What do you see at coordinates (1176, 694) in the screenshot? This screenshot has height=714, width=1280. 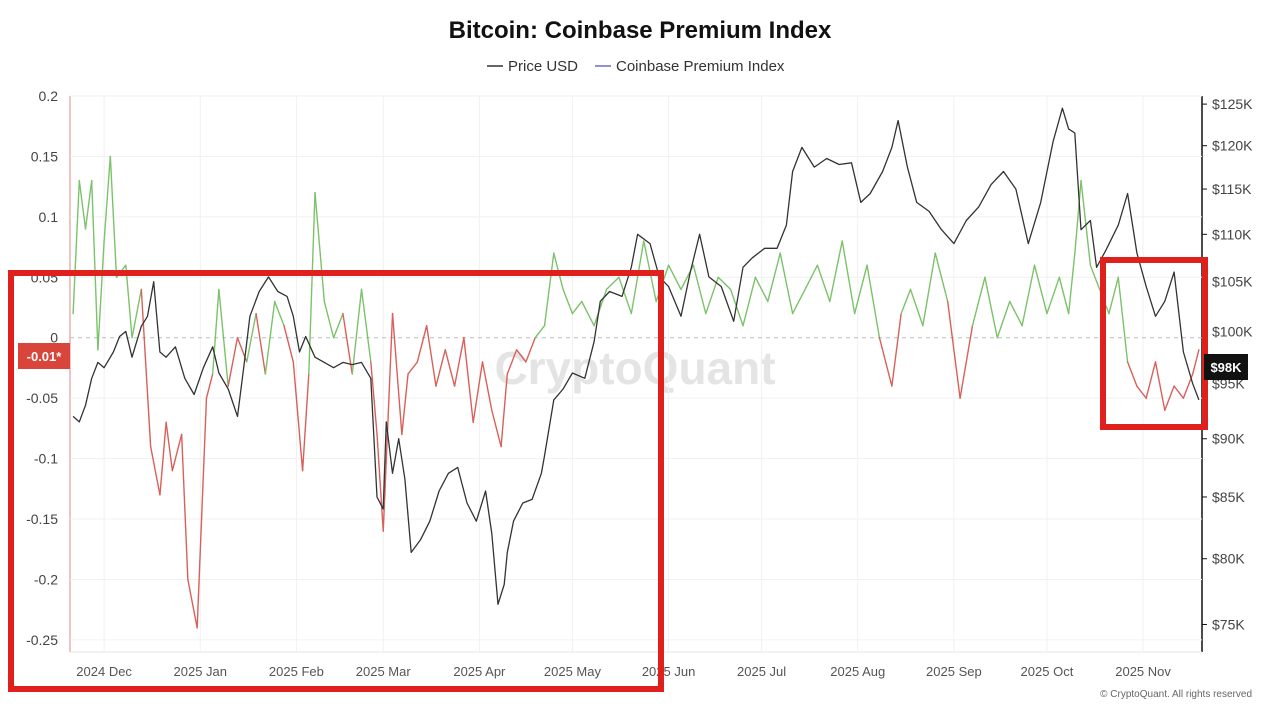 I see `copyright-credit: © CryptoQuant. All rights reserved` at bounding box center [1176, 694].